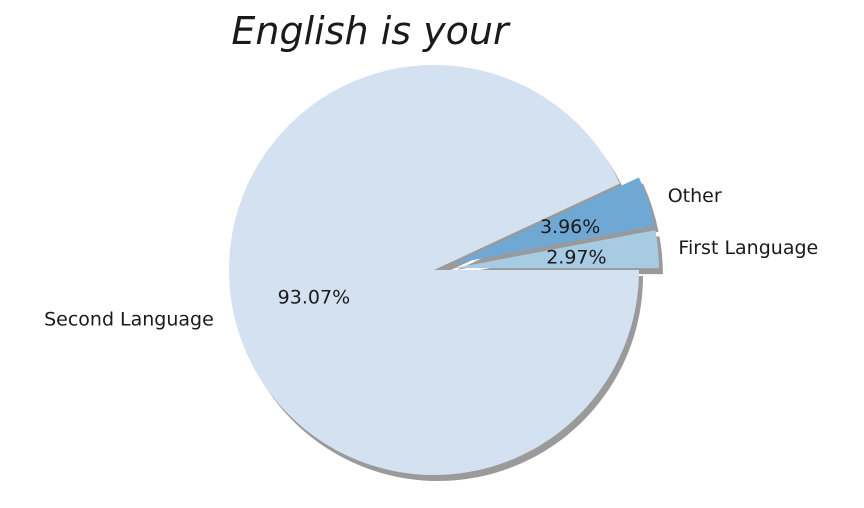  What do you see at coordinates (314, 298) in the screenshot?
I see `slice-percent-second-language: 93.07%` at bounding box center [314, 298].